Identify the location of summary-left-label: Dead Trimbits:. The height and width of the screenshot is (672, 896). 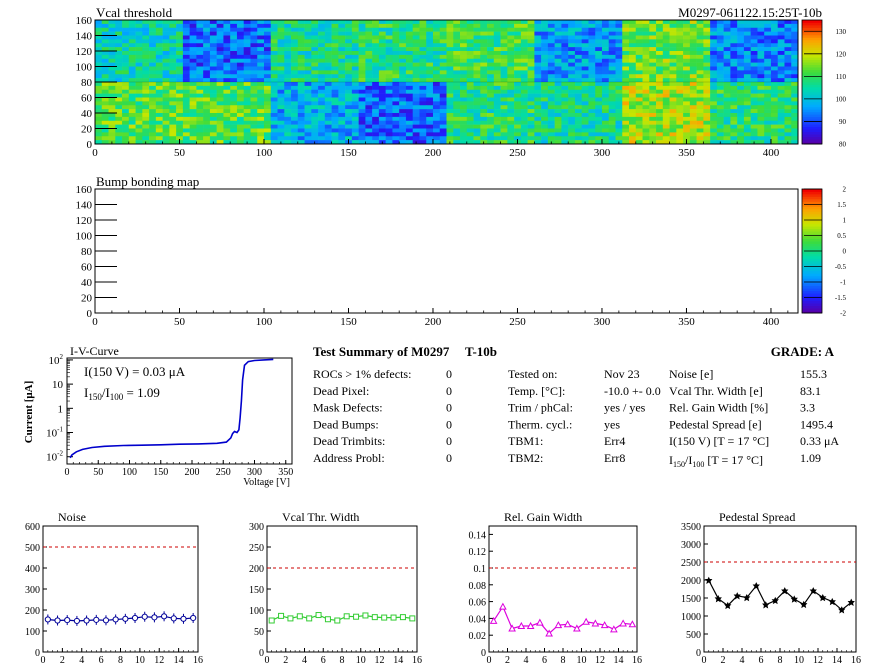
(349, 441).